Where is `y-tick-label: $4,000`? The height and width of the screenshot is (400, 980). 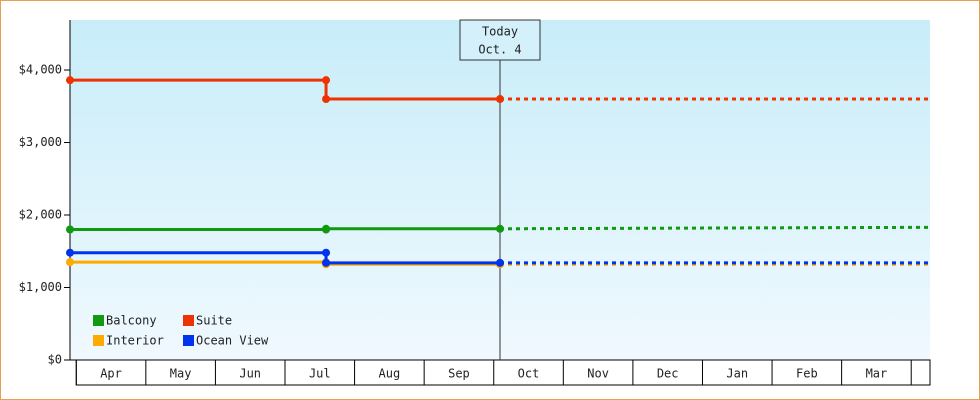 y-tick-label: $4,000 is located at coordinates (40, 70).